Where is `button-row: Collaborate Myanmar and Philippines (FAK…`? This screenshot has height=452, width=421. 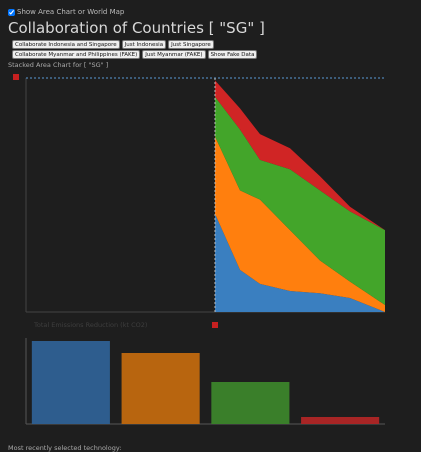
button-row: Collaborate Myanmar and Philippines (FAK… is located at coordinates (135, 54).